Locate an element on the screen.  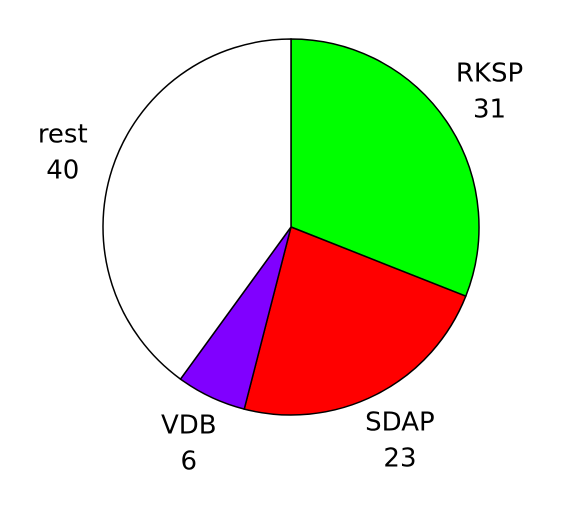
slice-value: 23 is located at coordinates (399, 458).